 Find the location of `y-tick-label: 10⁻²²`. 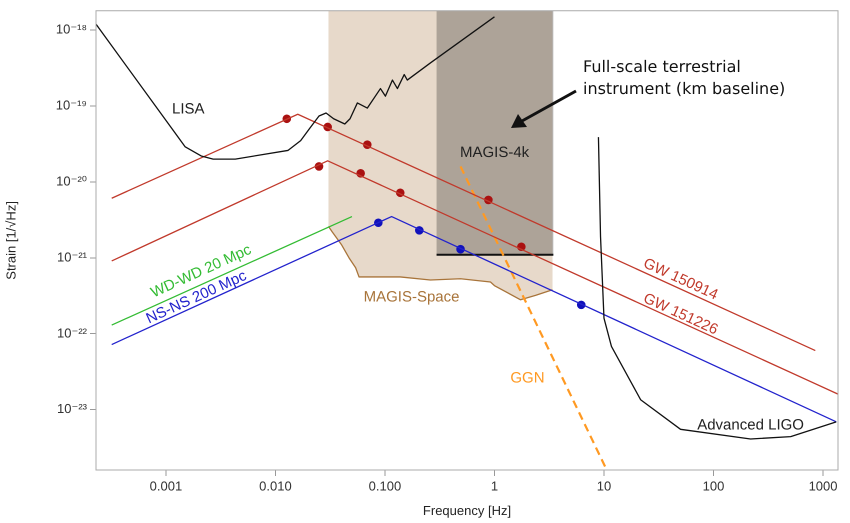

y-tick-label: 10⁻²² is located at coordinates (72, 332).